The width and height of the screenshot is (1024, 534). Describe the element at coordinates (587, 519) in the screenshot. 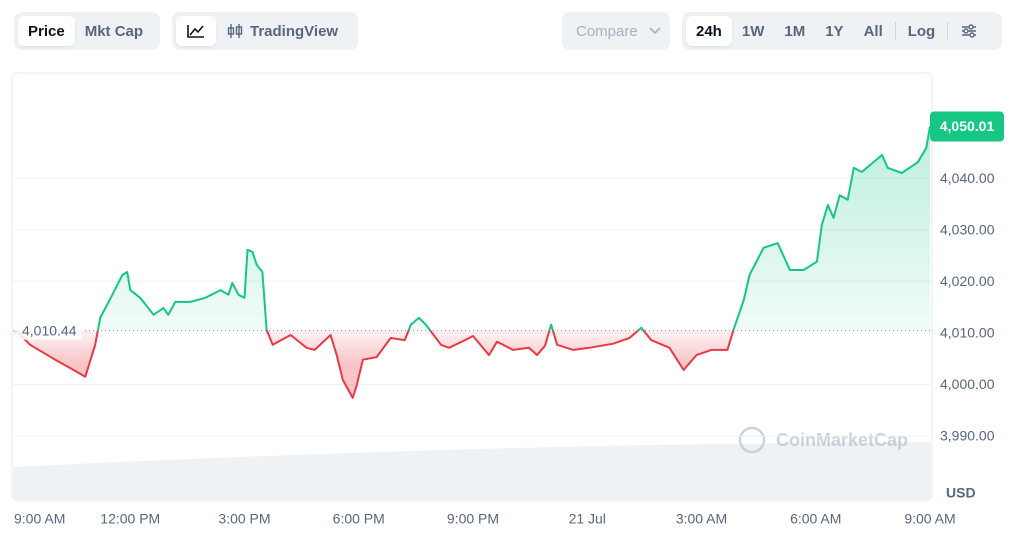

I see `x-tick-label: 21 Jul` at that location.